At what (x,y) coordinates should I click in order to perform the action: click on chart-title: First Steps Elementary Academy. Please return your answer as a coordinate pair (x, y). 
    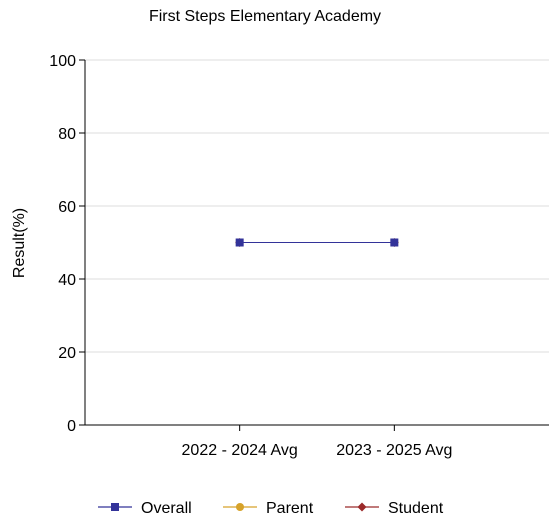
    Looking at the image, I should click on (265, 16).